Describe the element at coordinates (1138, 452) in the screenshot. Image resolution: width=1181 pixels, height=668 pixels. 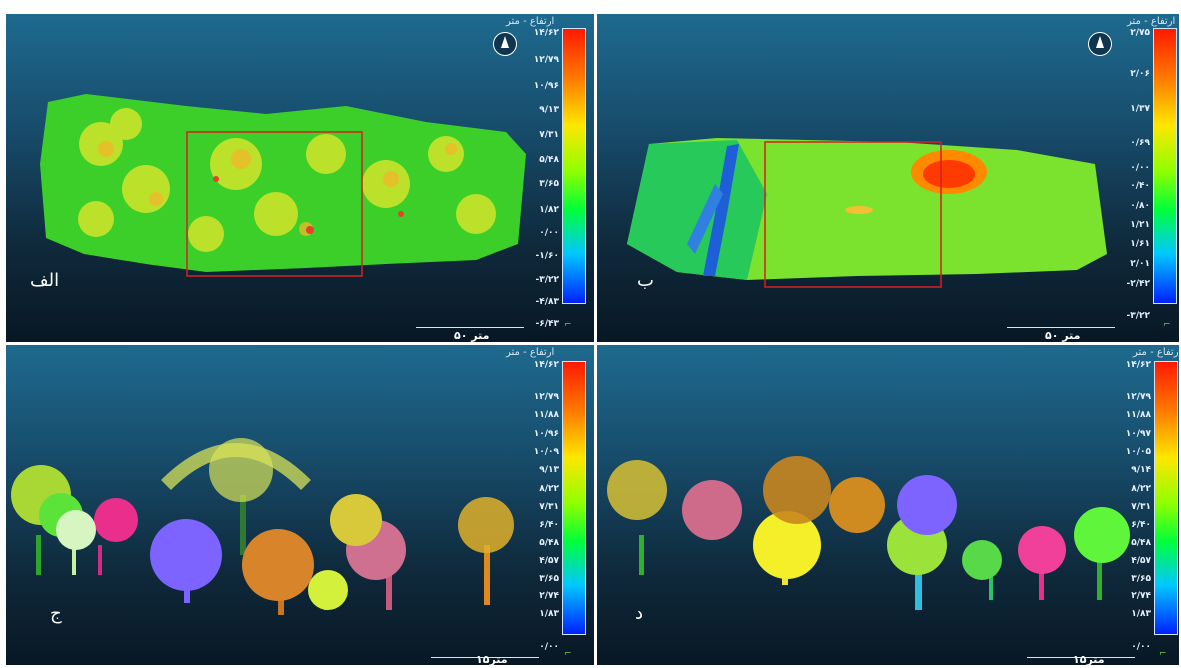
I see `tick-label: ۱۰/۰۵` at that location.